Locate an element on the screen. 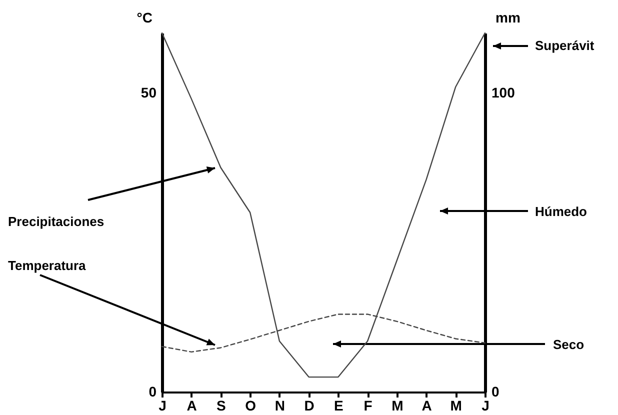 The width and height of the screenshot is (618, 415). text: Seco is located at coordinates (568, 344).